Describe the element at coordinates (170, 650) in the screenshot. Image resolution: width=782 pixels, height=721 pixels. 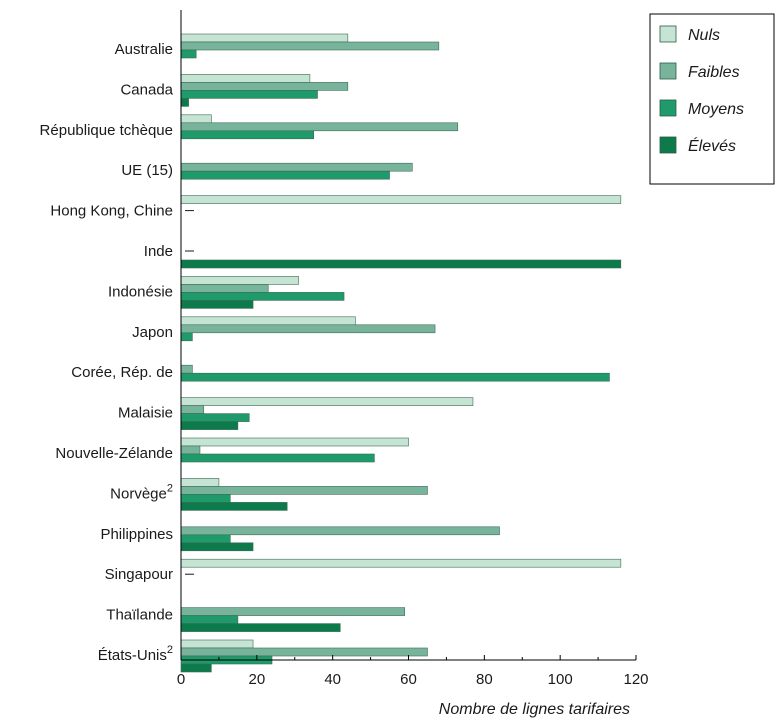
I see `category-footnote-etats-unis: 2` at that location.